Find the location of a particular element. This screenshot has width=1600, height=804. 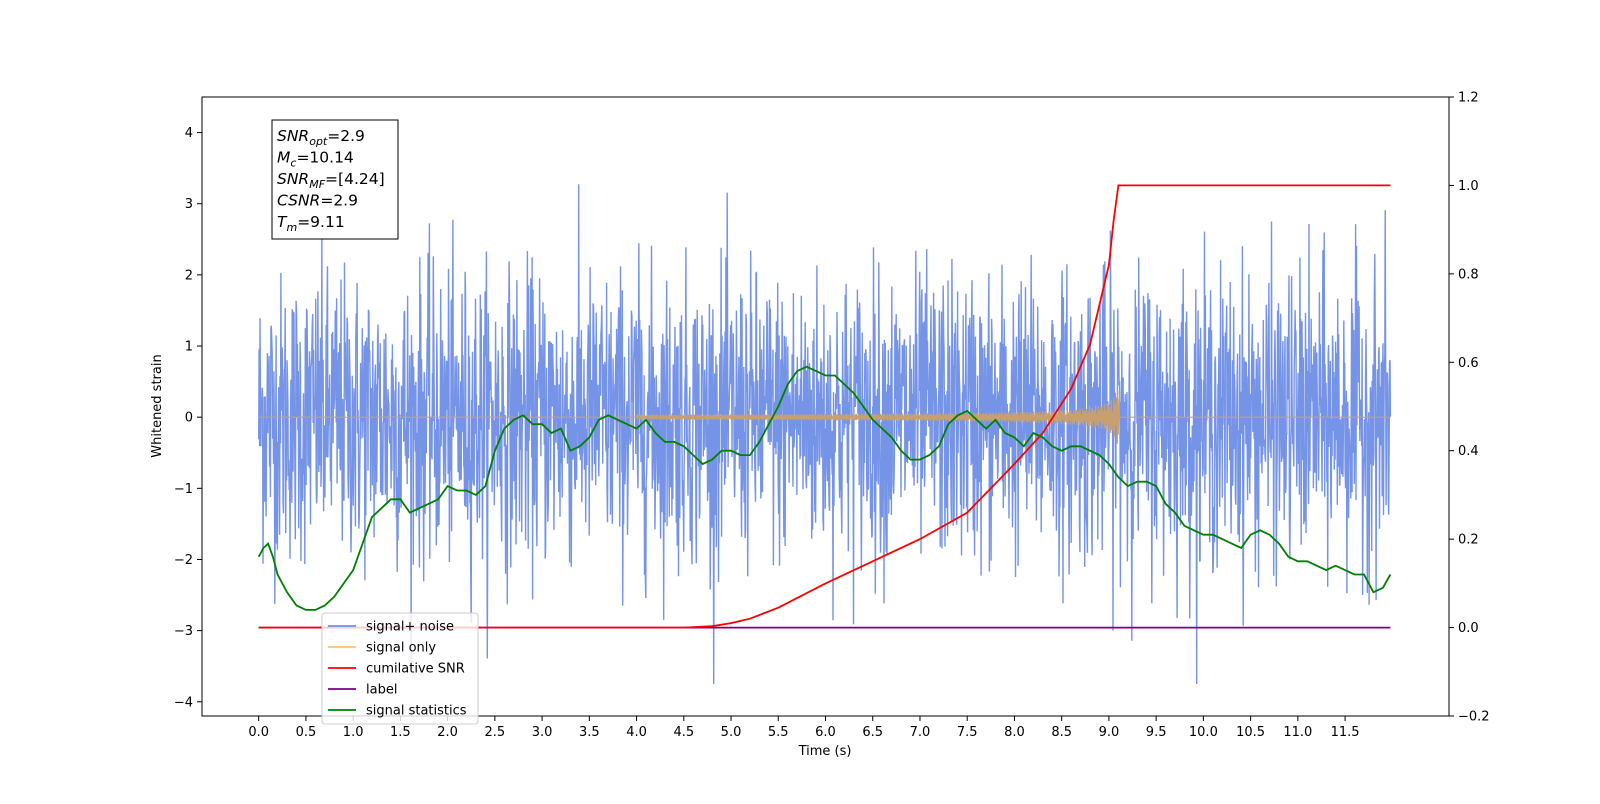

x-tick-label: 2.5 is located at coordinates (495, 732).